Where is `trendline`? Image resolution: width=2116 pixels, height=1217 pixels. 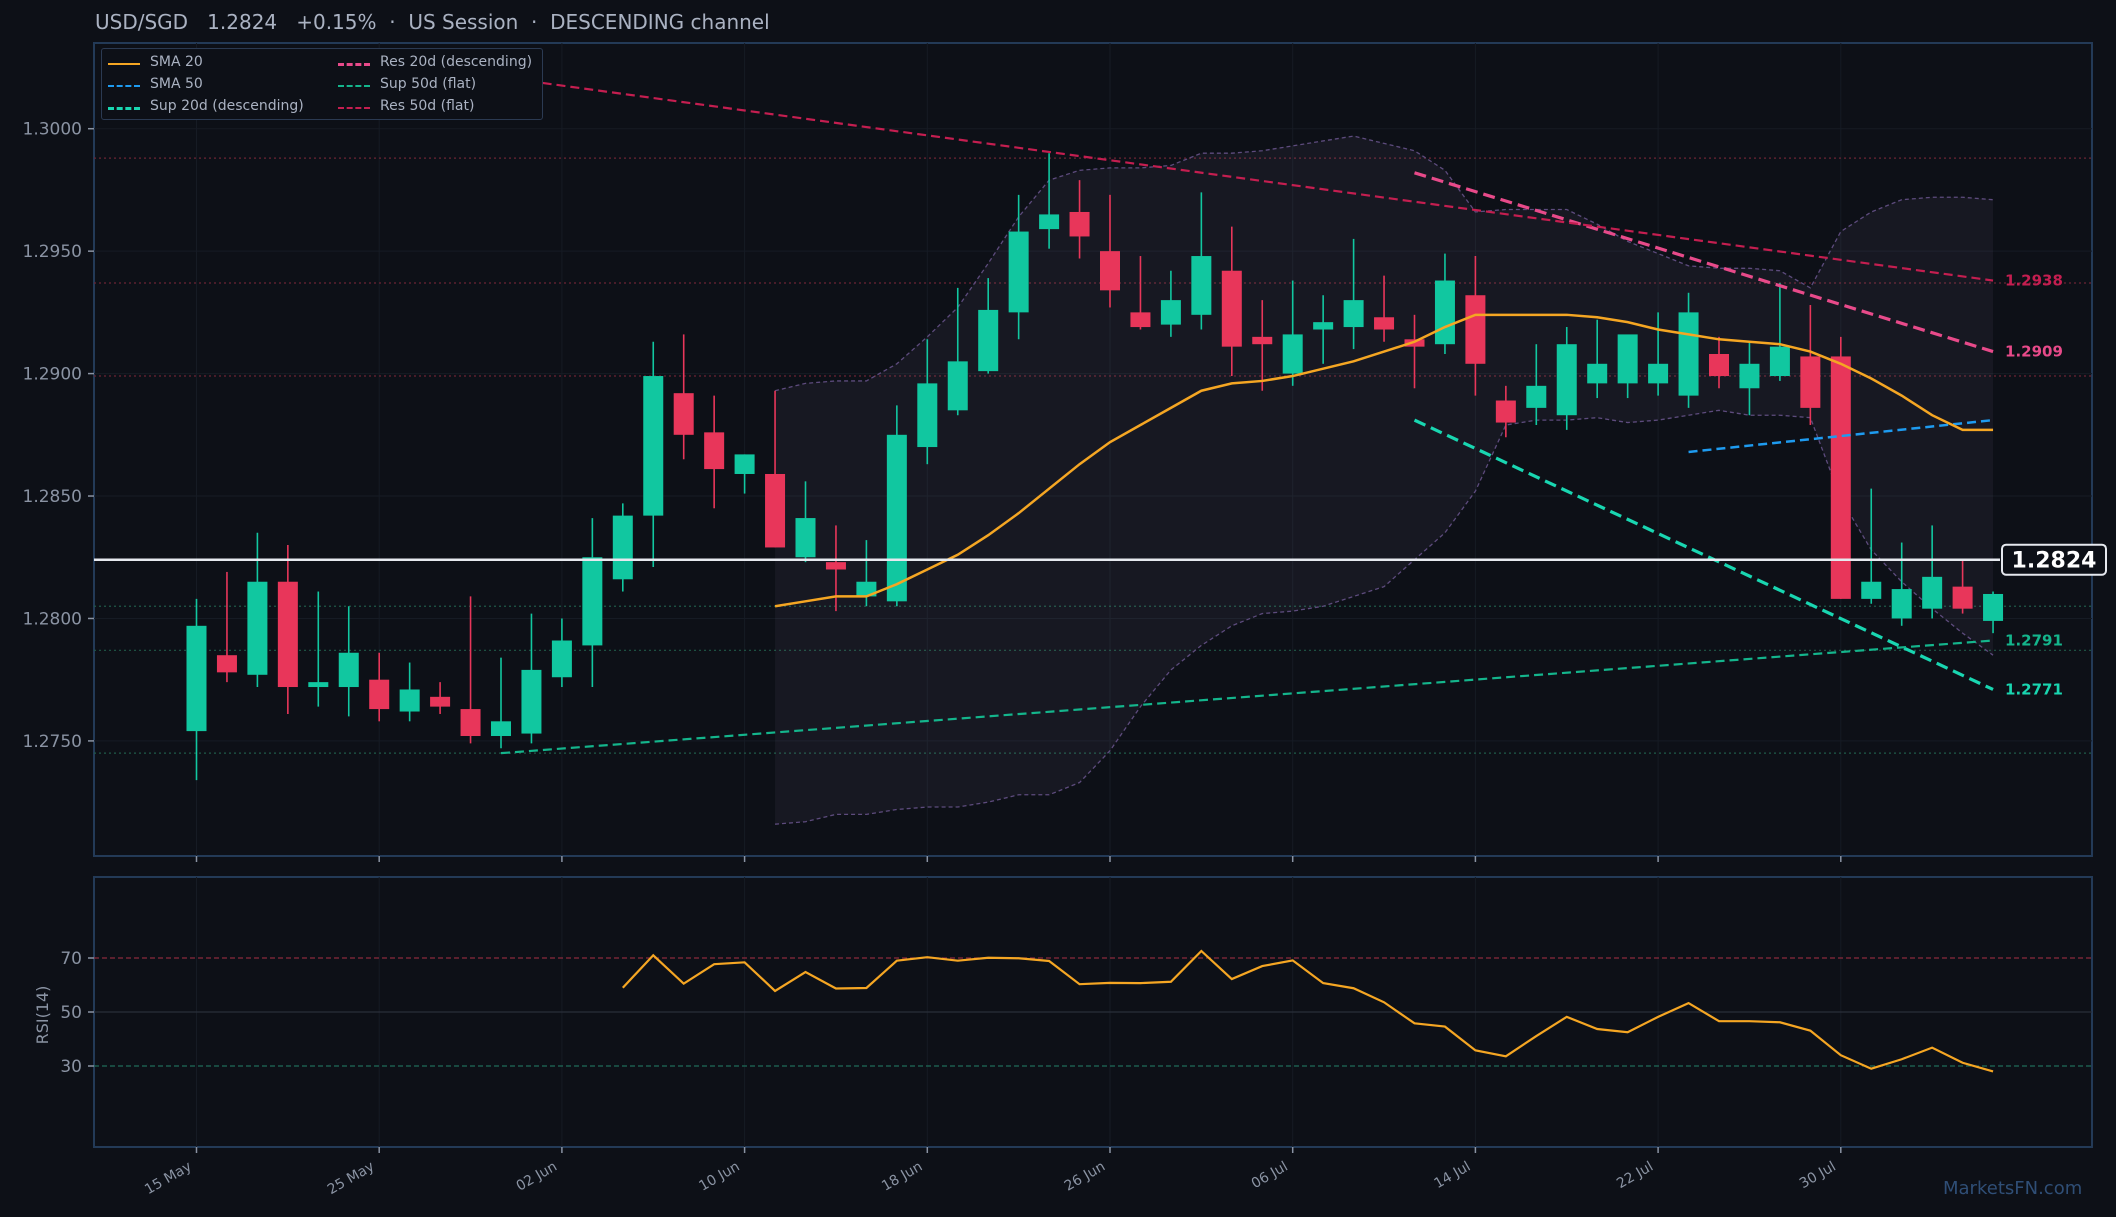
trendline is located at coordinates (1247, 179).